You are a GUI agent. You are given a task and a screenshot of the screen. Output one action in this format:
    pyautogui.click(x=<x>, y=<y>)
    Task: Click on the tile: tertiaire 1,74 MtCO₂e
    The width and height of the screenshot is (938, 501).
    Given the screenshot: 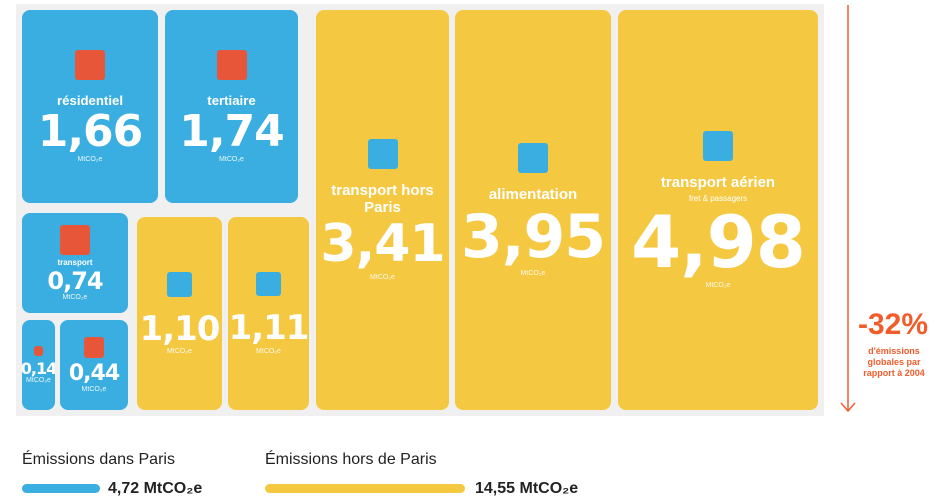 What is the action you would take?
    pyautogui.click(x=231, y=106)
    